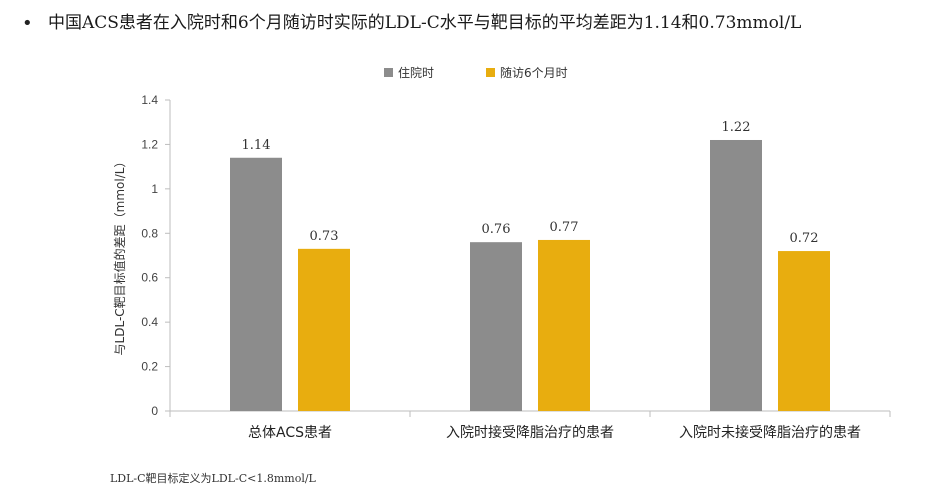  Describe the element at coordinates (770, 432) in the screenshot. I see `x-category-label: 入院时未接受降脂治疗的患者` at that location.